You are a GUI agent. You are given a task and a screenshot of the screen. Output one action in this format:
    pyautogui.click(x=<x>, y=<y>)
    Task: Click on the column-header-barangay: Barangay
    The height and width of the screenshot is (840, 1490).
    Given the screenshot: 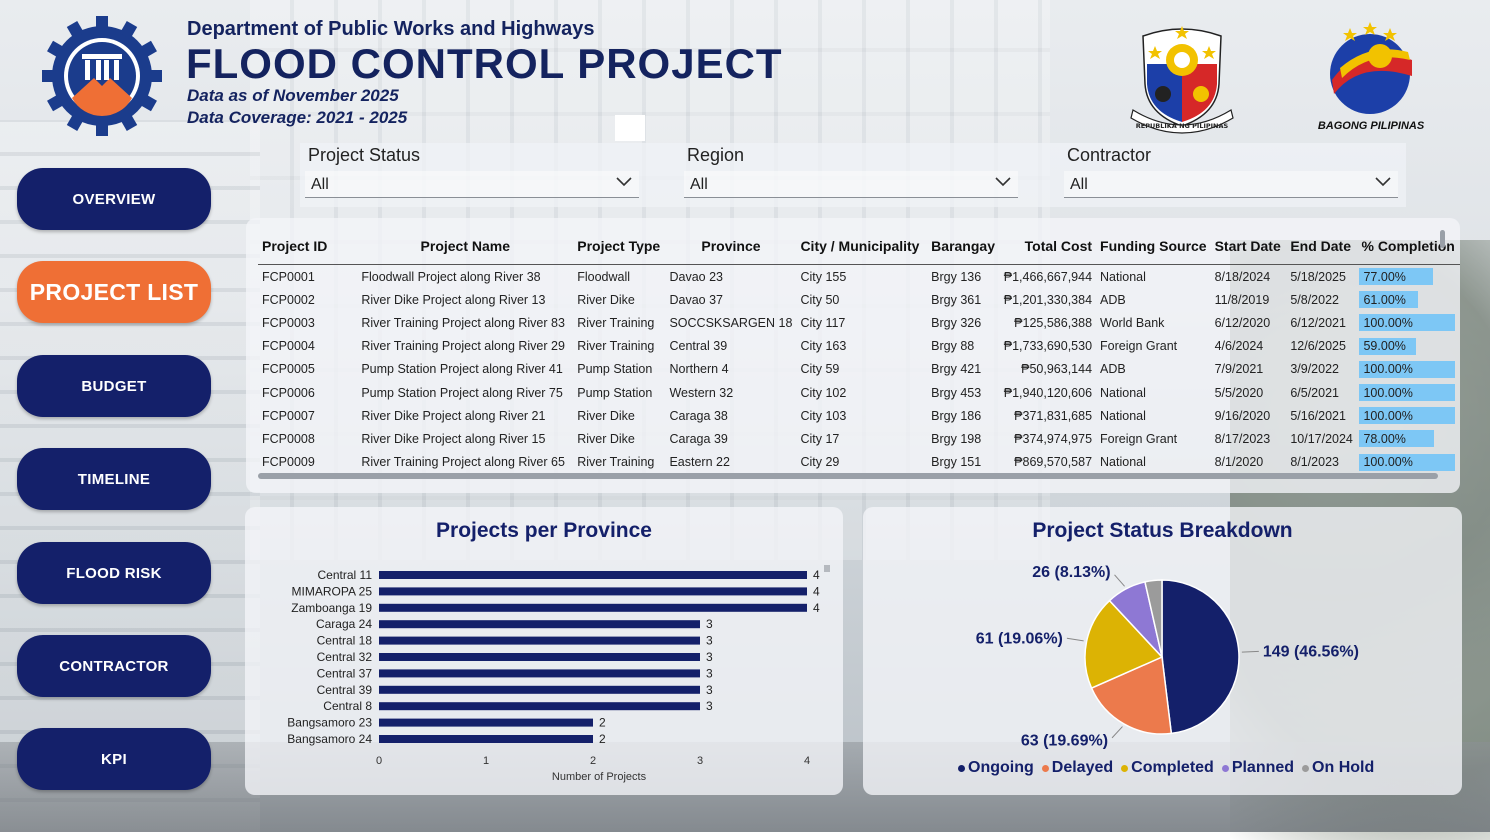 What is the action you would take?
    pyautogui.click(x=963, y=246)
    